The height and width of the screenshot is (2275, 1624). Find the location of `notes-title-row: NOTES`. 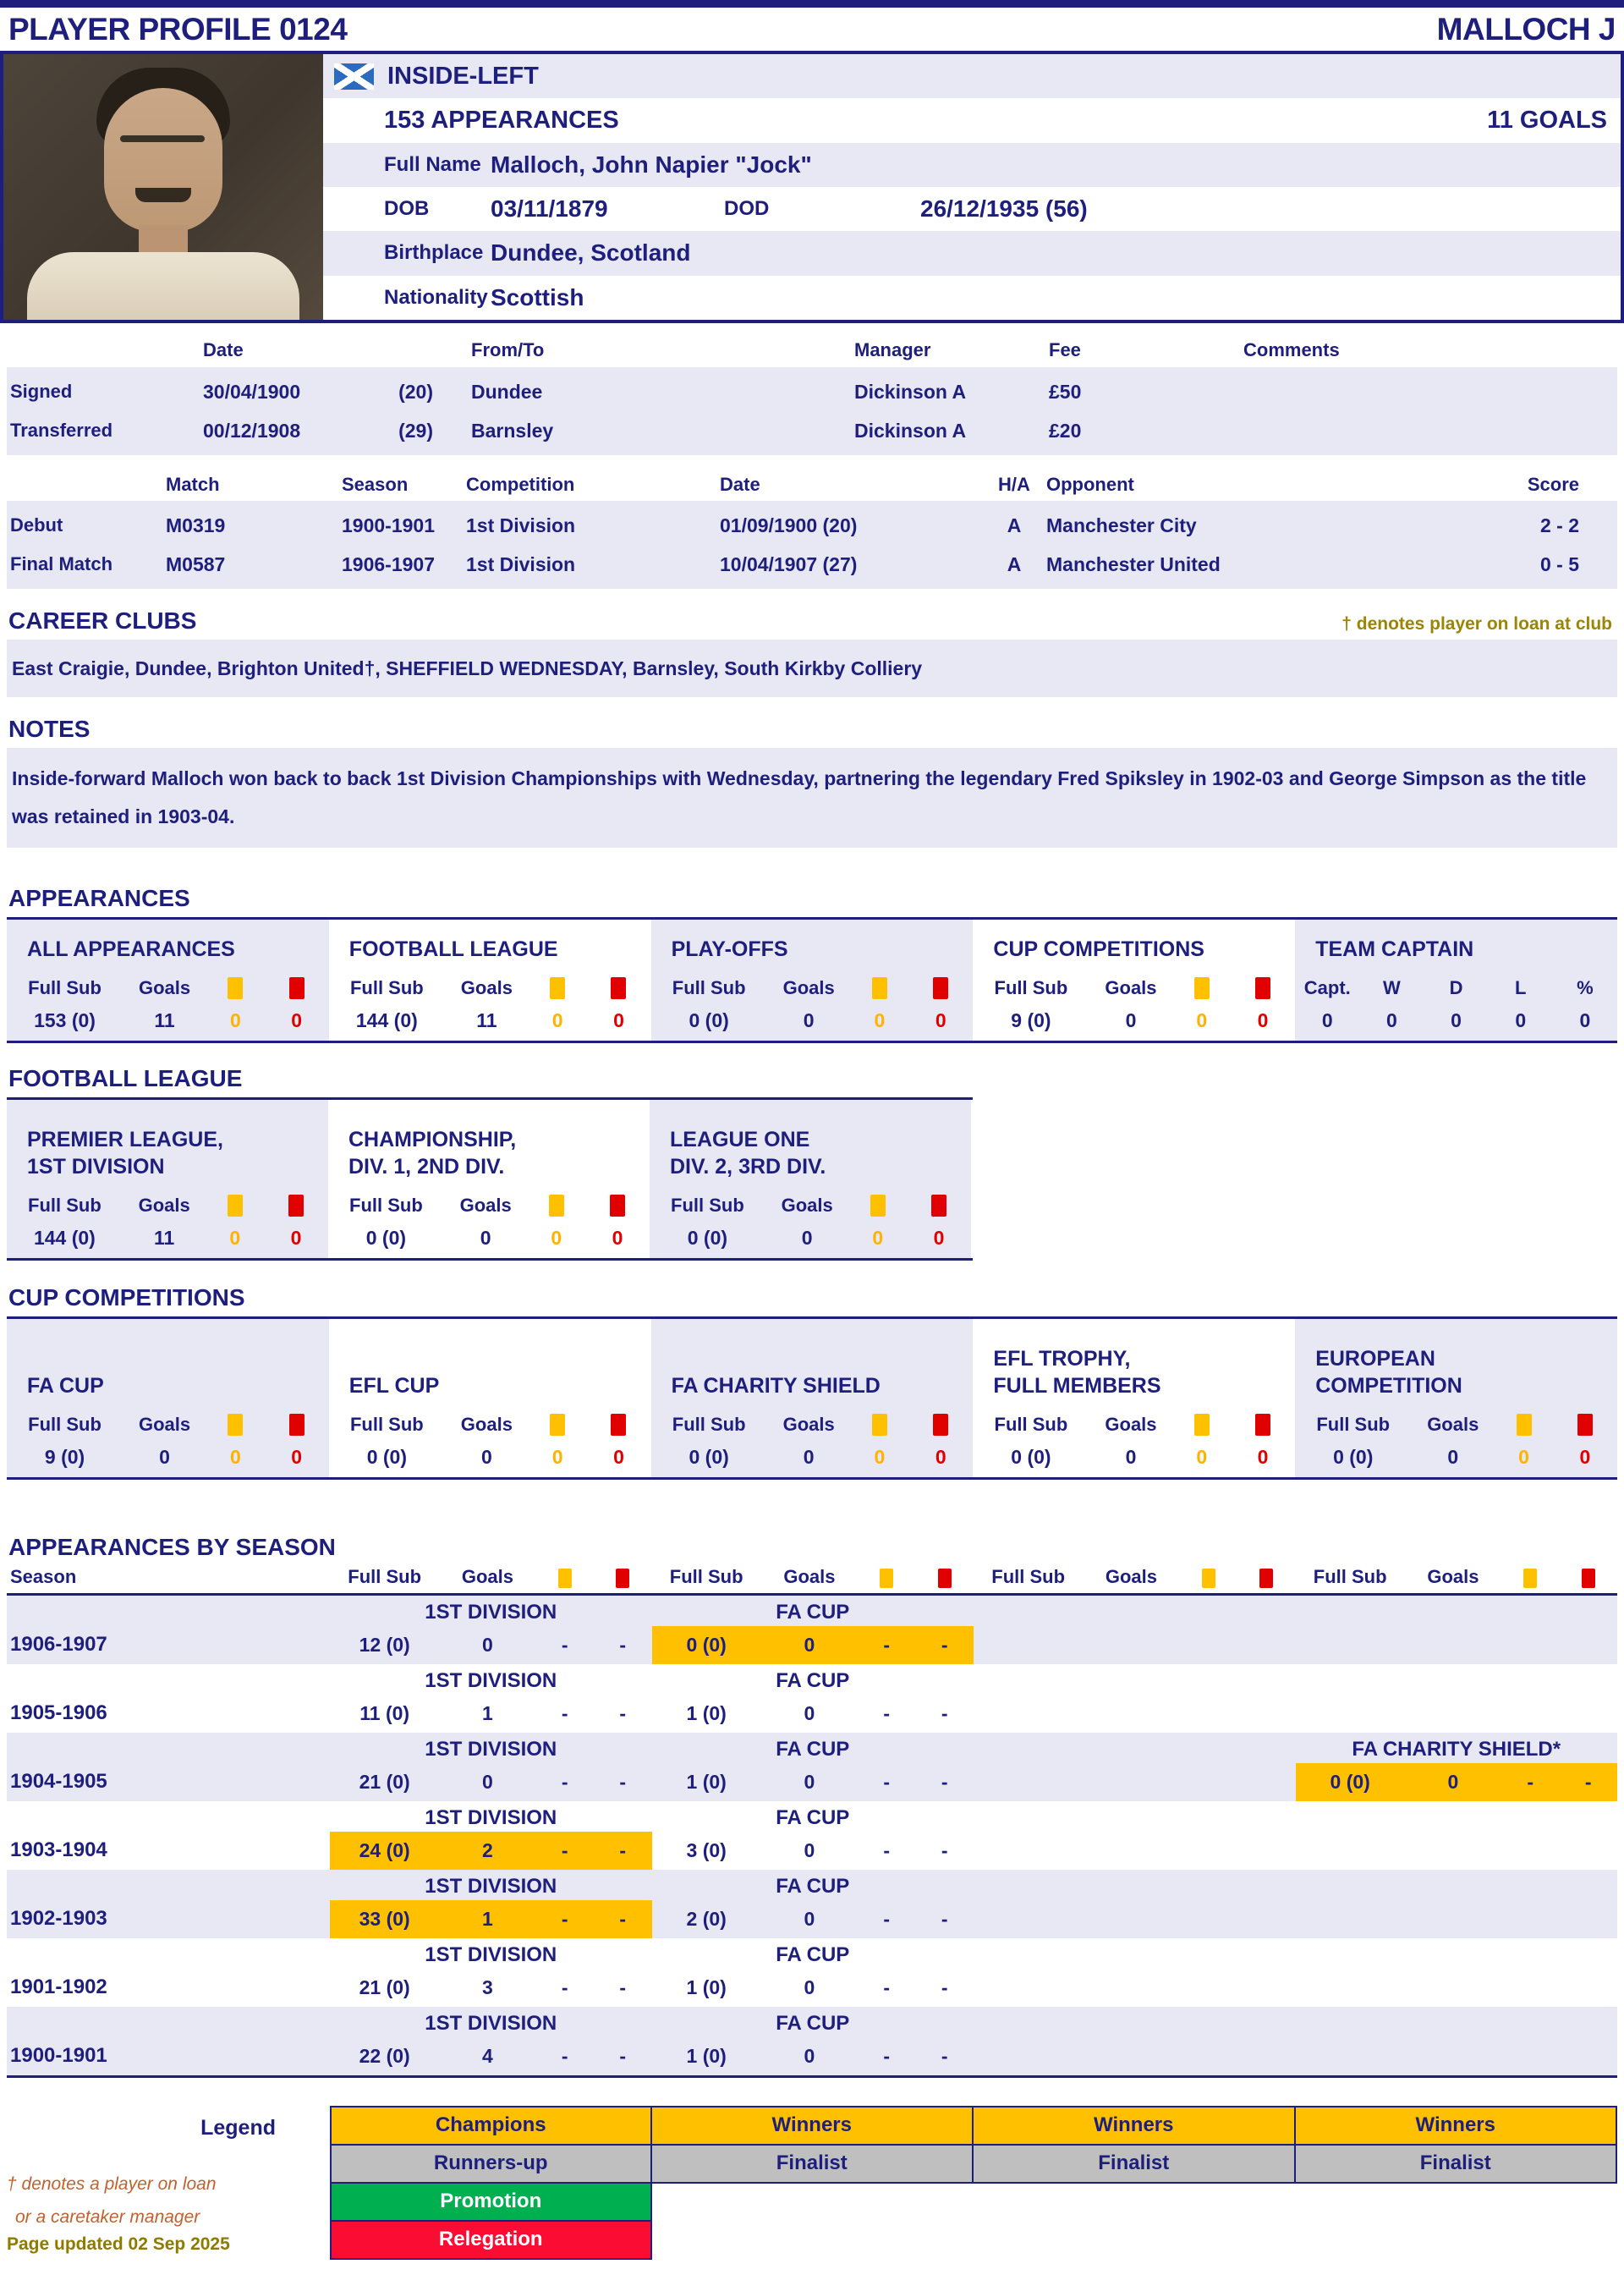

notes-title-row: NOTES is located at coordinates (812, 729).